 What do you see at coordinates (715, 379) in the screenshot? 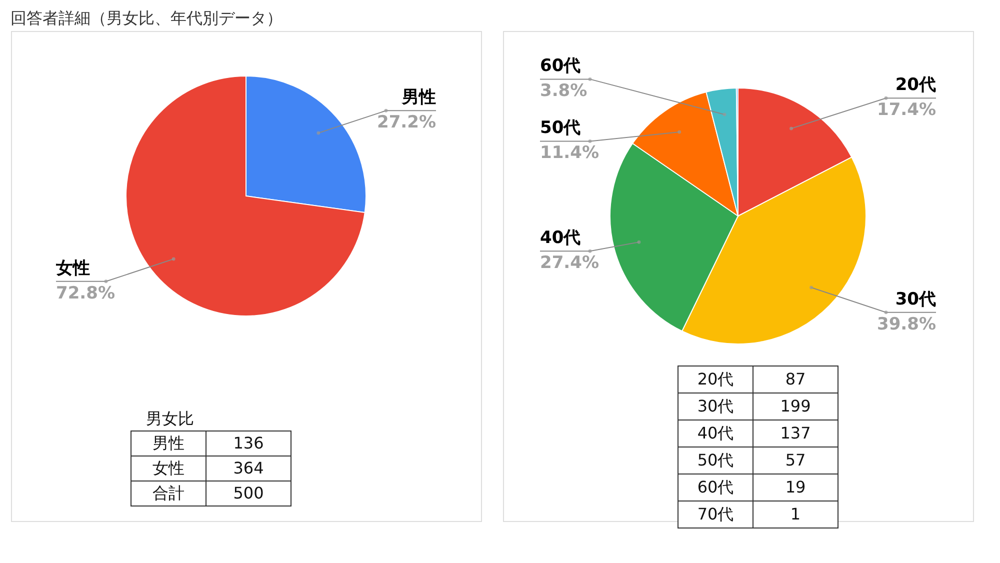
I see `text: 20代` at bounding box center [715, 379].